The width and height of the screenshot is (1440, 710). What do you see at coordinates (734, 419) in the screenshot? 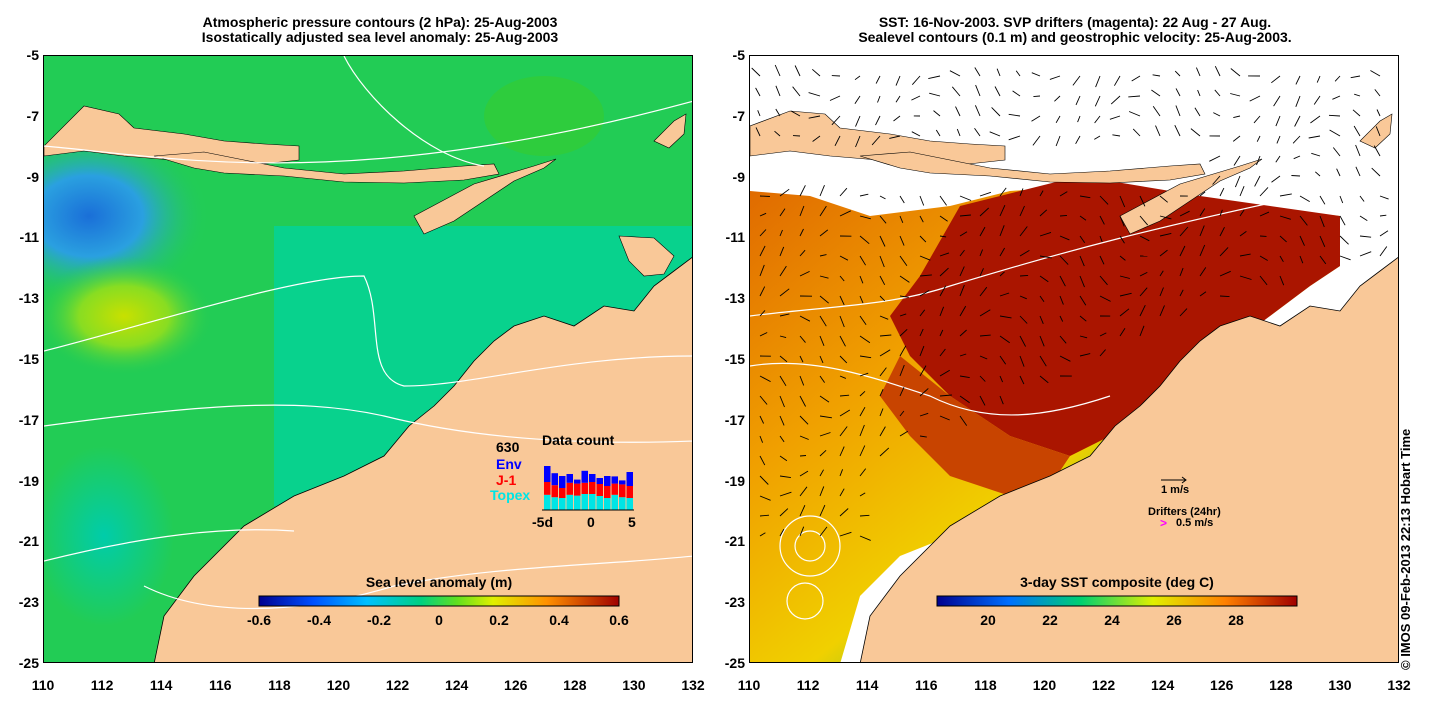
I see `latitude-tick: -17` at bounding box center [734, 419].